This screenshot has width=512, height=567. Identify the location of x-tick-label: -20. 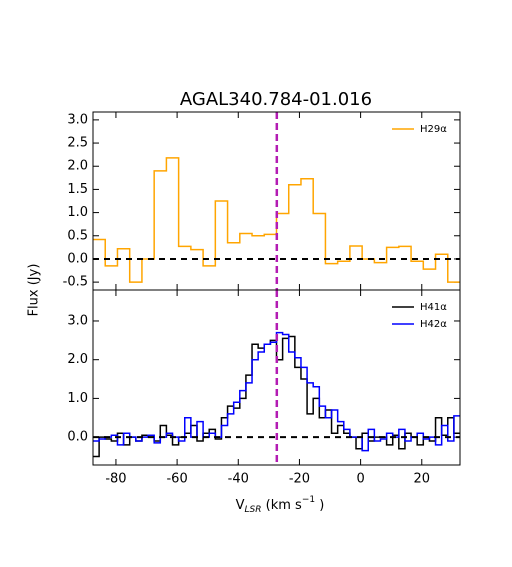
(299, 479).